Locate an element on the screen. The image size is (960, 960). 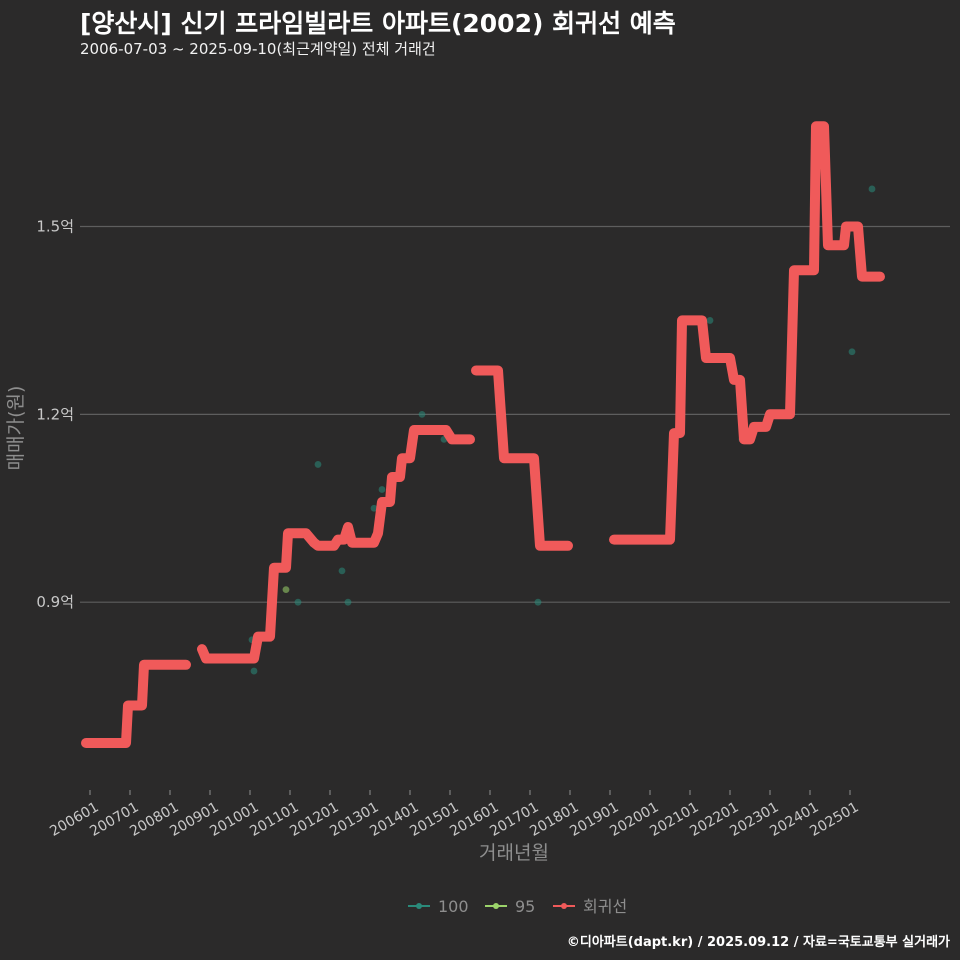
y-axis-title: 매매가(원) is located at coordinates (16, 428).